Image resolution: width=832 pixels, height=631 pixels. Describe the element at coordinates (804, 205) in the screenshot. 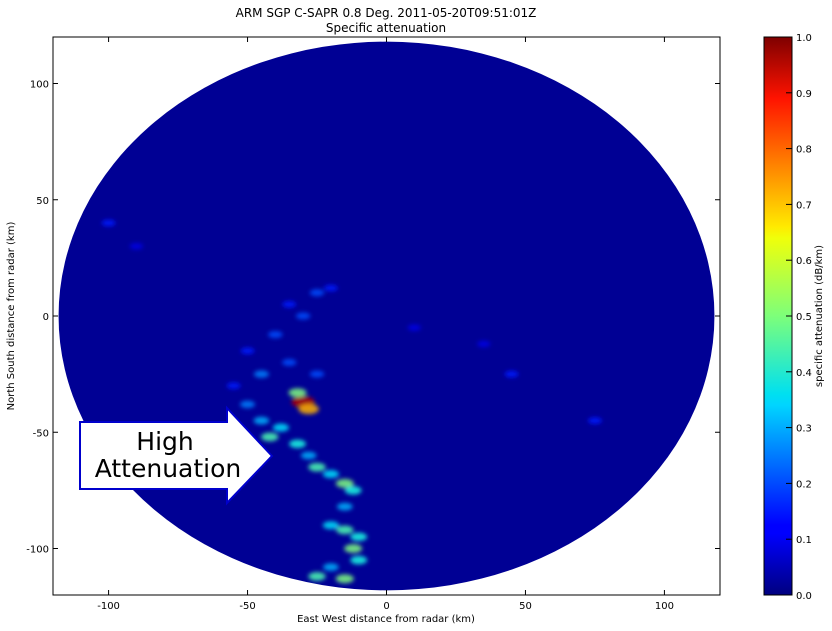

I see `colorbar-tick-label: 0.7` at that location.